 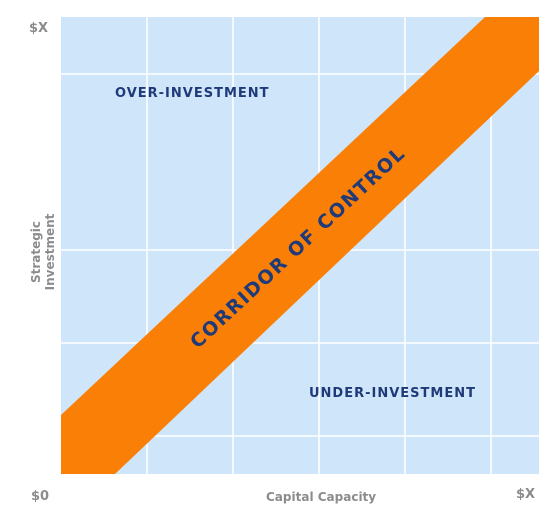 What do you see at coordinates (526, 494) in the screenshot?
I see `x-axis-max-label: $X` at bounding box center [526, 494].